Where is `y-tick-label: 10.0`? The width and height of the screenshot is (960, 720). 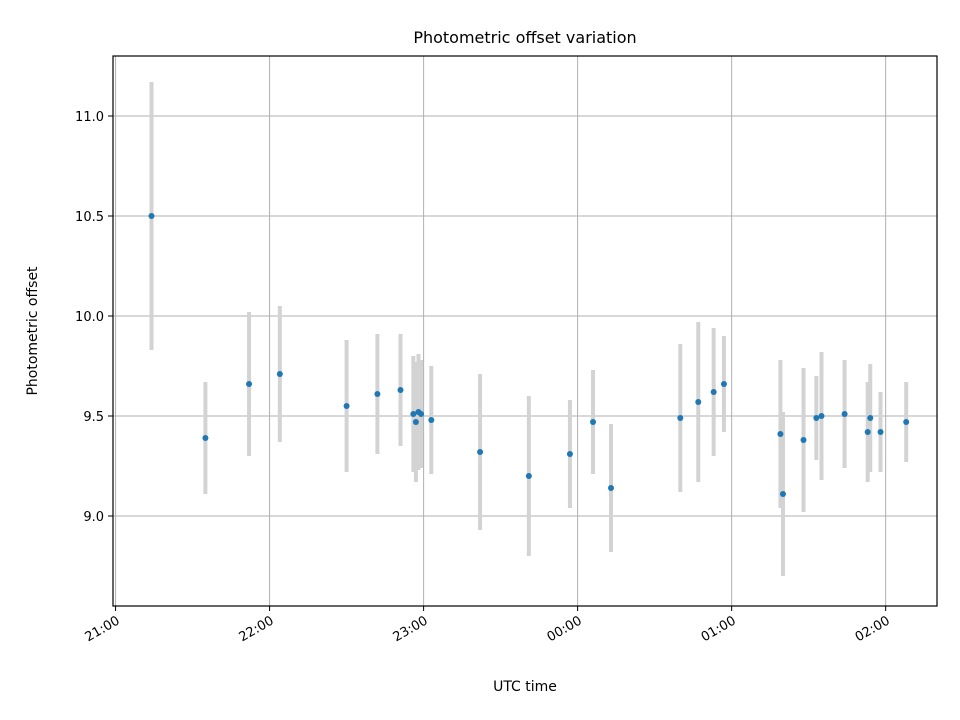 y-tick-label: 10.0 is located at coordinates (89, 317).